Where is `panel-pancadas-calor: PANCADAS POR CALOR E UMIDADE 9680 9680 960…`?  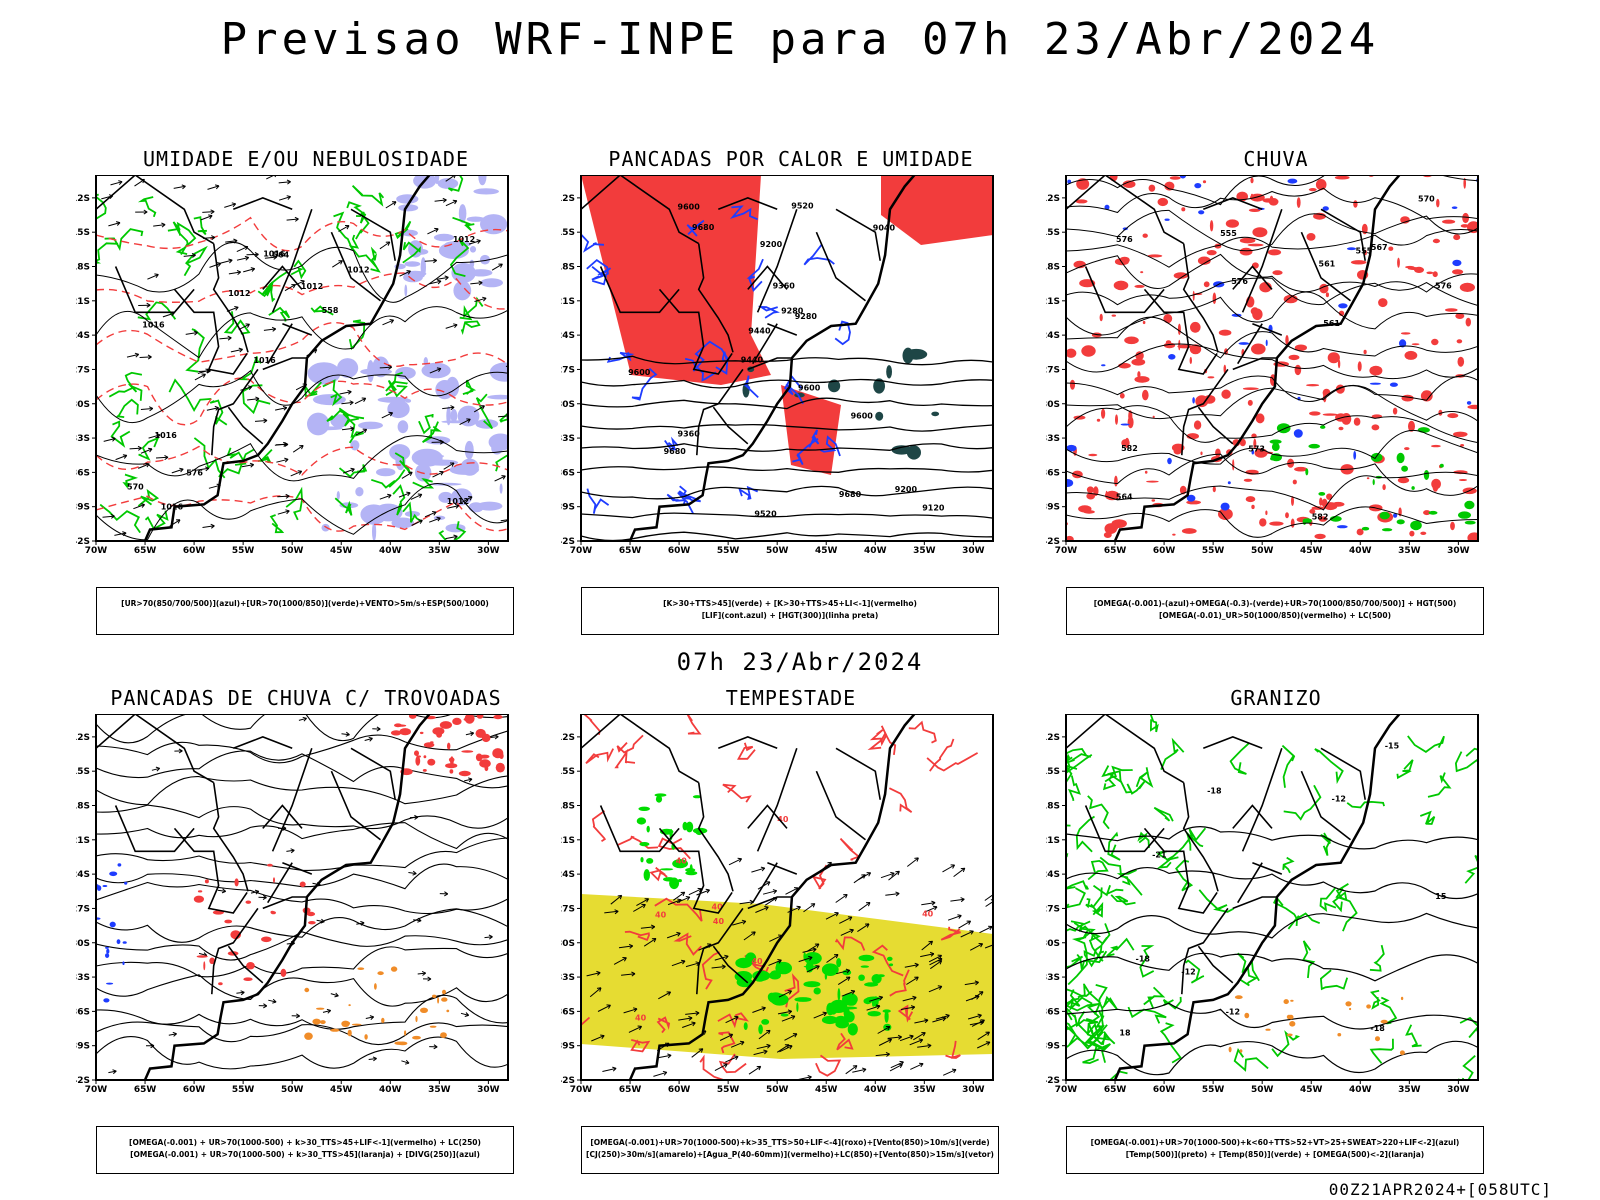 panel-pancadas-calor: PANCADAS POR CALOR E UMIDADE 9680 9680 960… is located at coordinates (791, 391).